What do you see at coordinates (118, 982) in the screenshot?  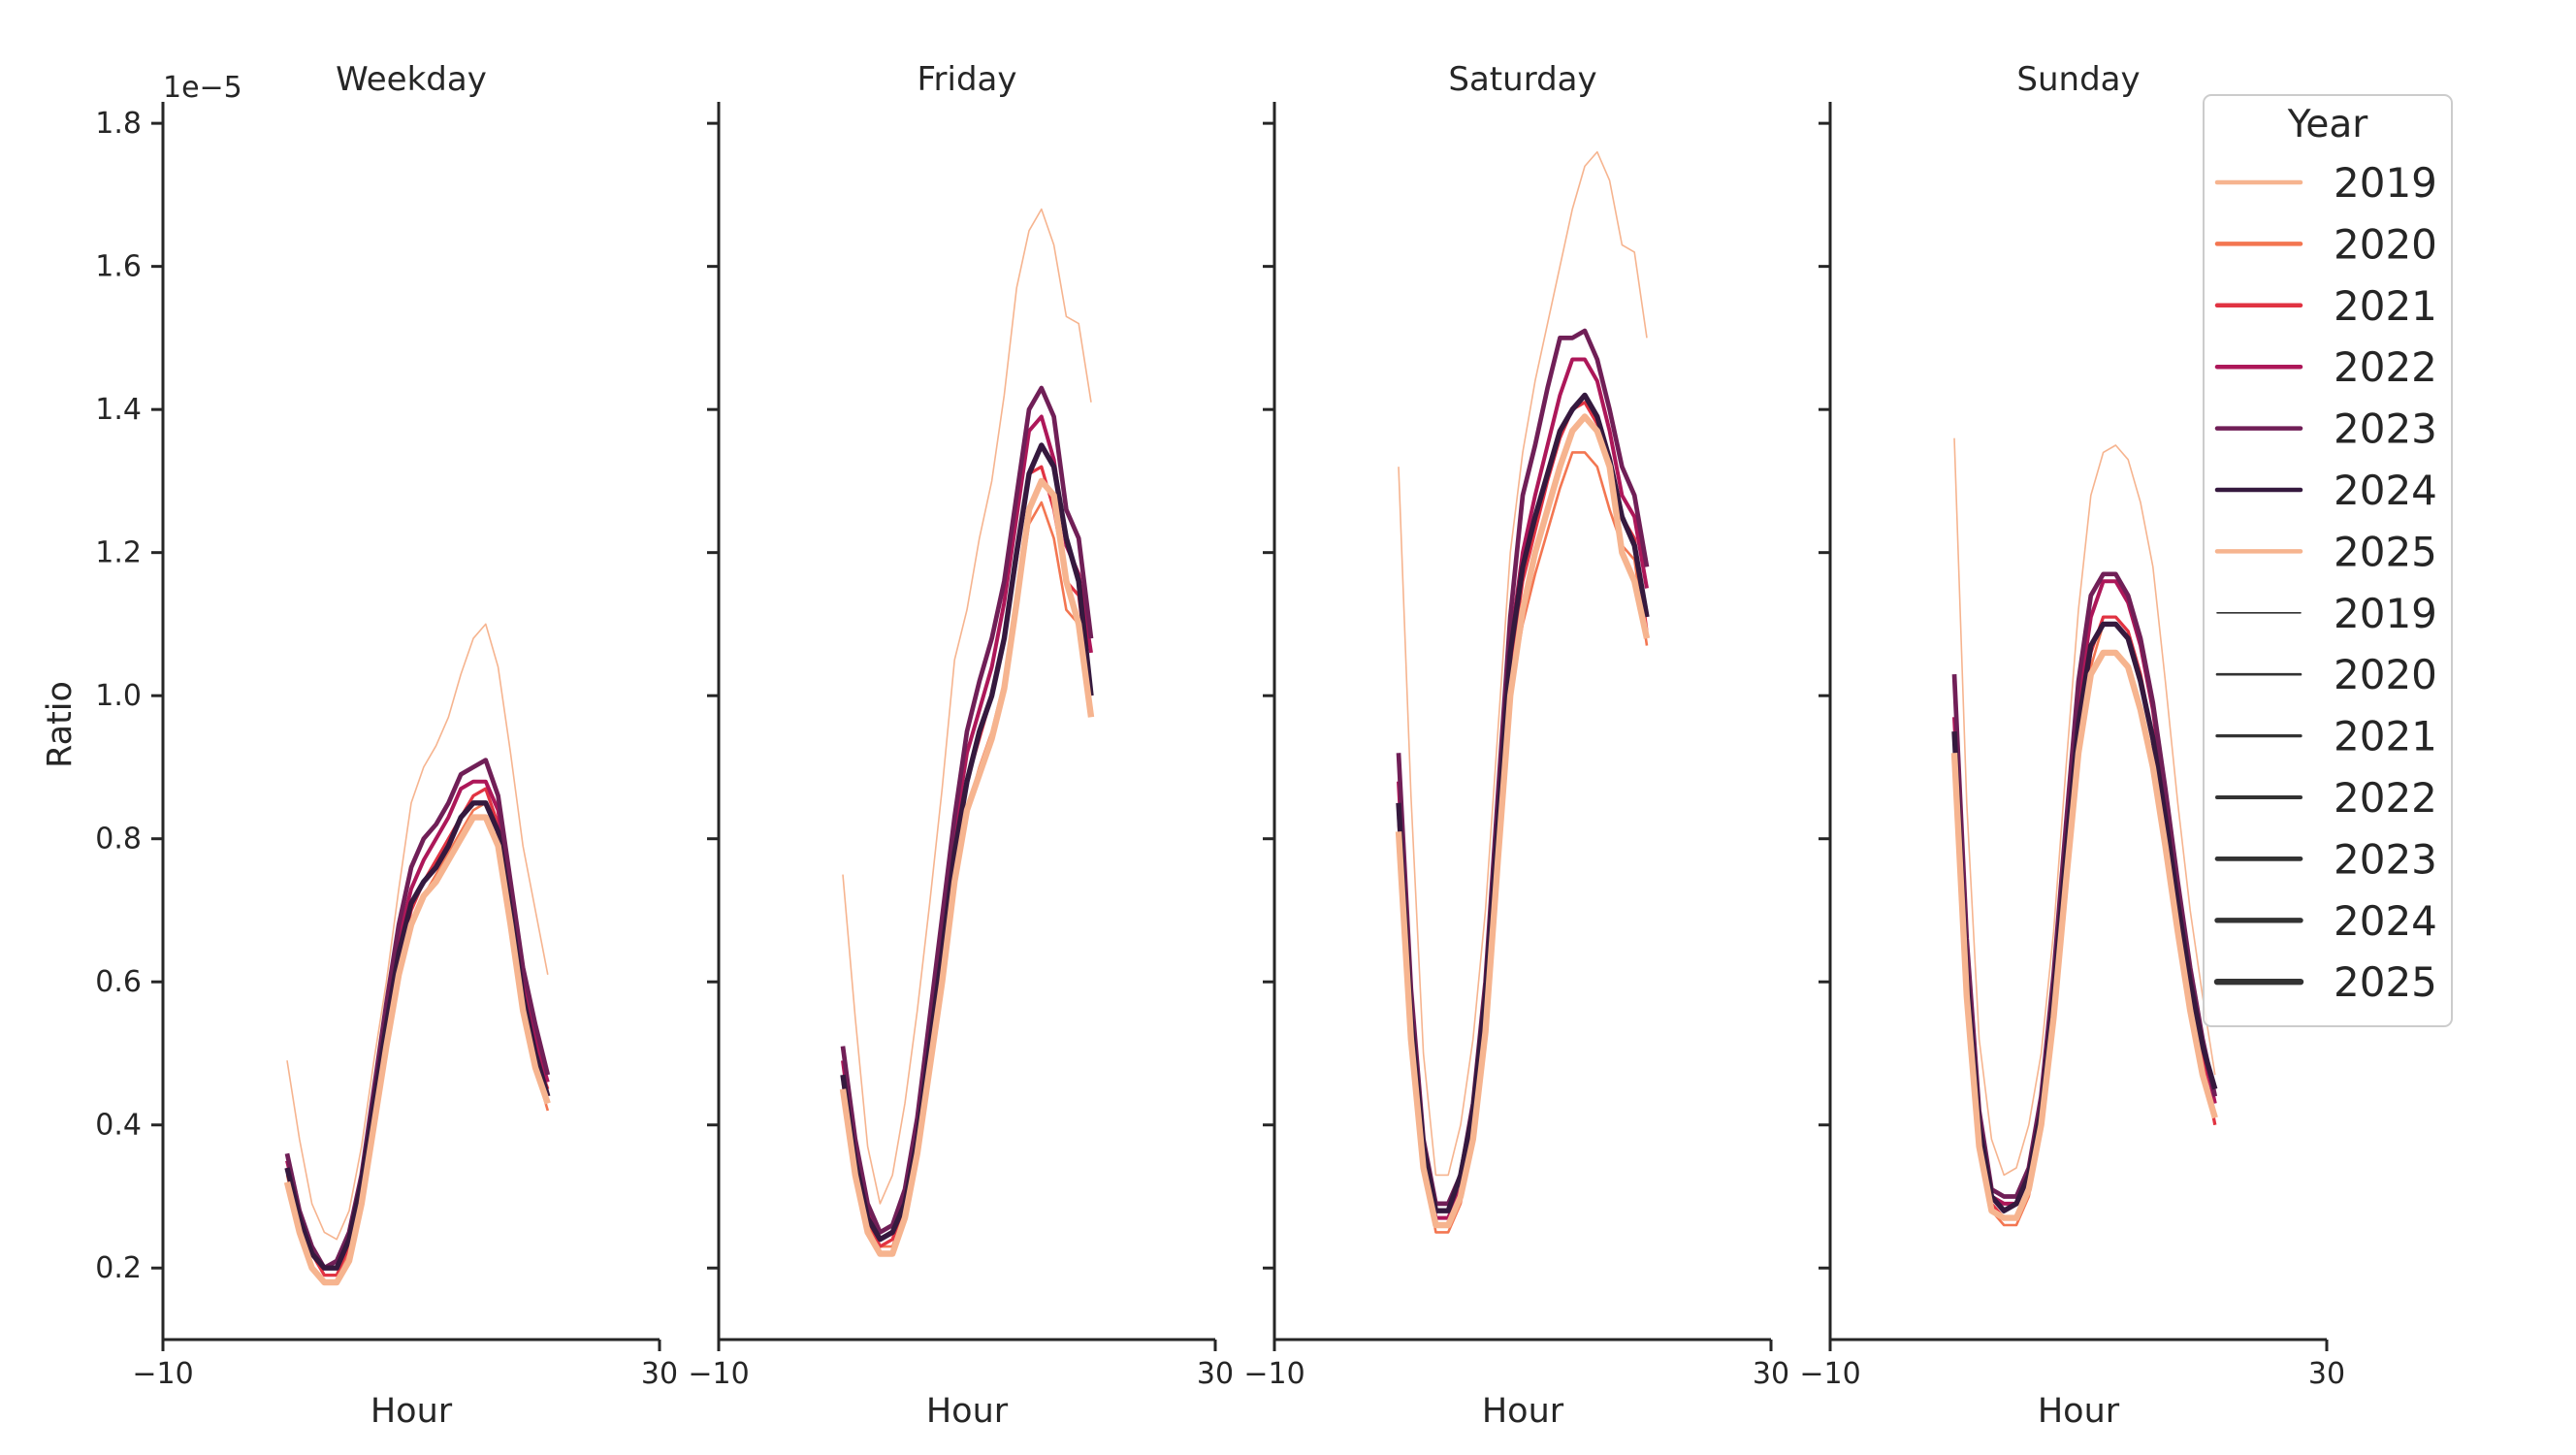 I see `y-tick-label: 0.6` at bounding box center [118, 982].